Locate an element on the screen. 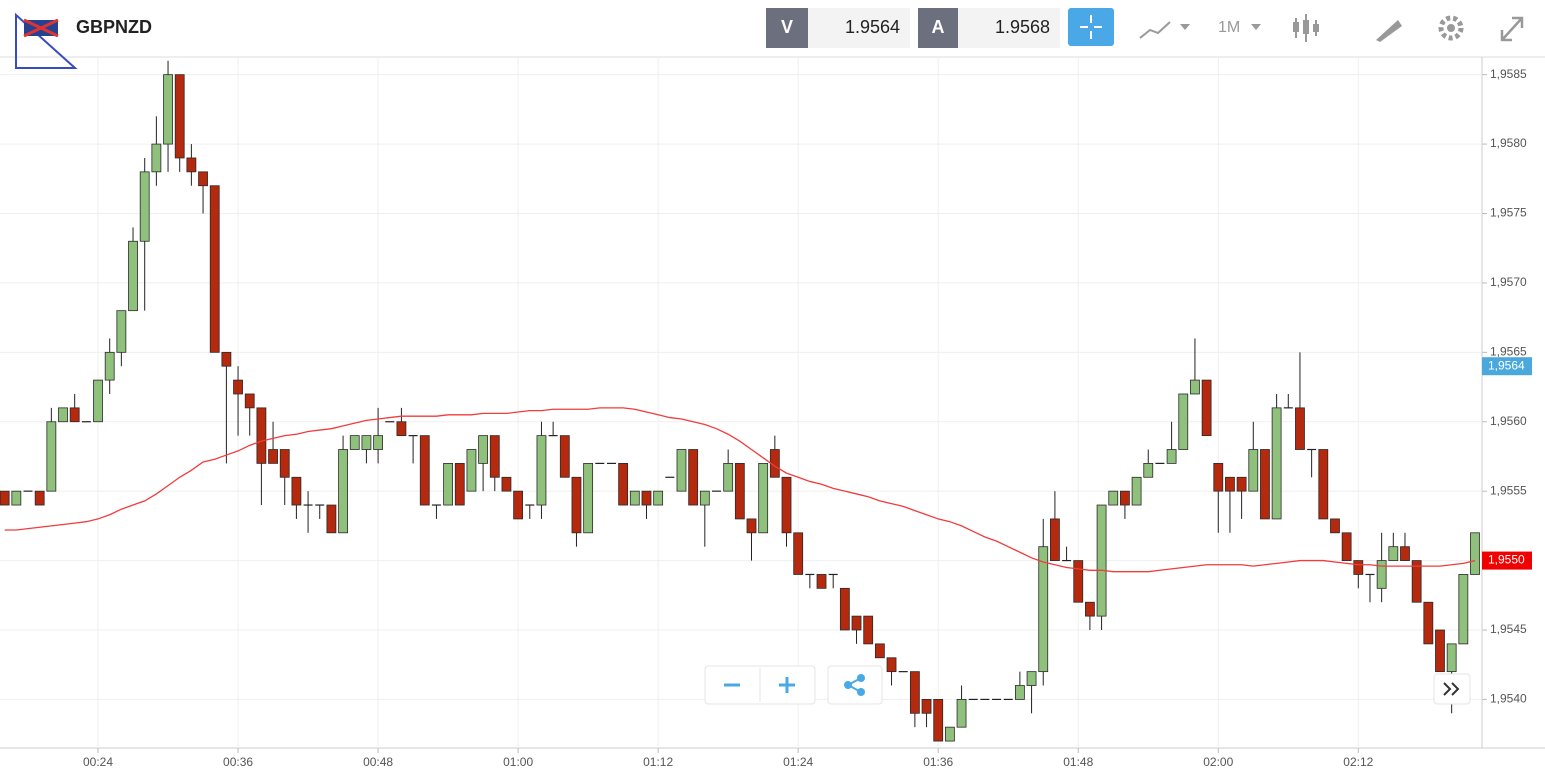 The image size is (1545, 783). y-tick-label: 1,9560 is located at coordinates (1508, 421).